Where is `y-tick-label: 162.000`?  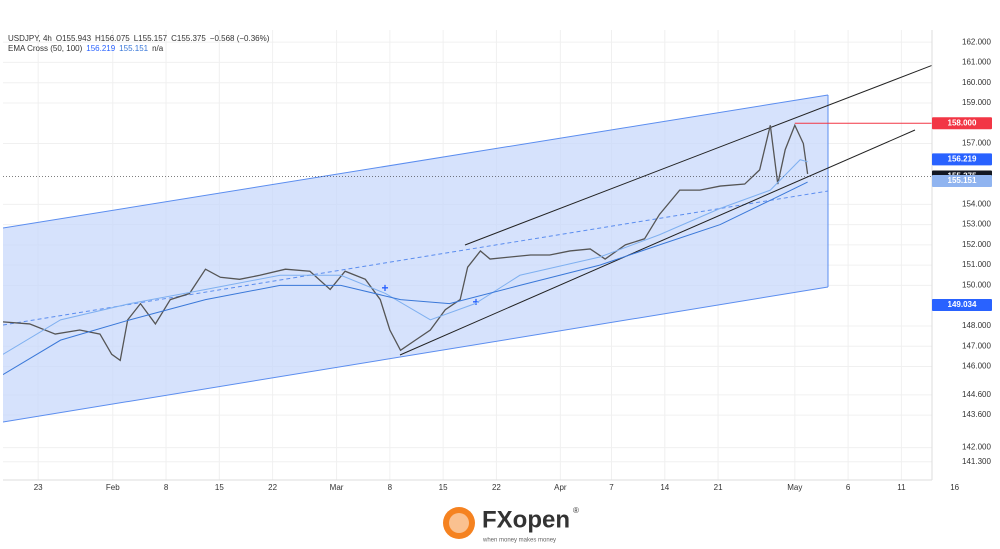
y-tick-label: 162.000 is located at coordinates (976, 41).